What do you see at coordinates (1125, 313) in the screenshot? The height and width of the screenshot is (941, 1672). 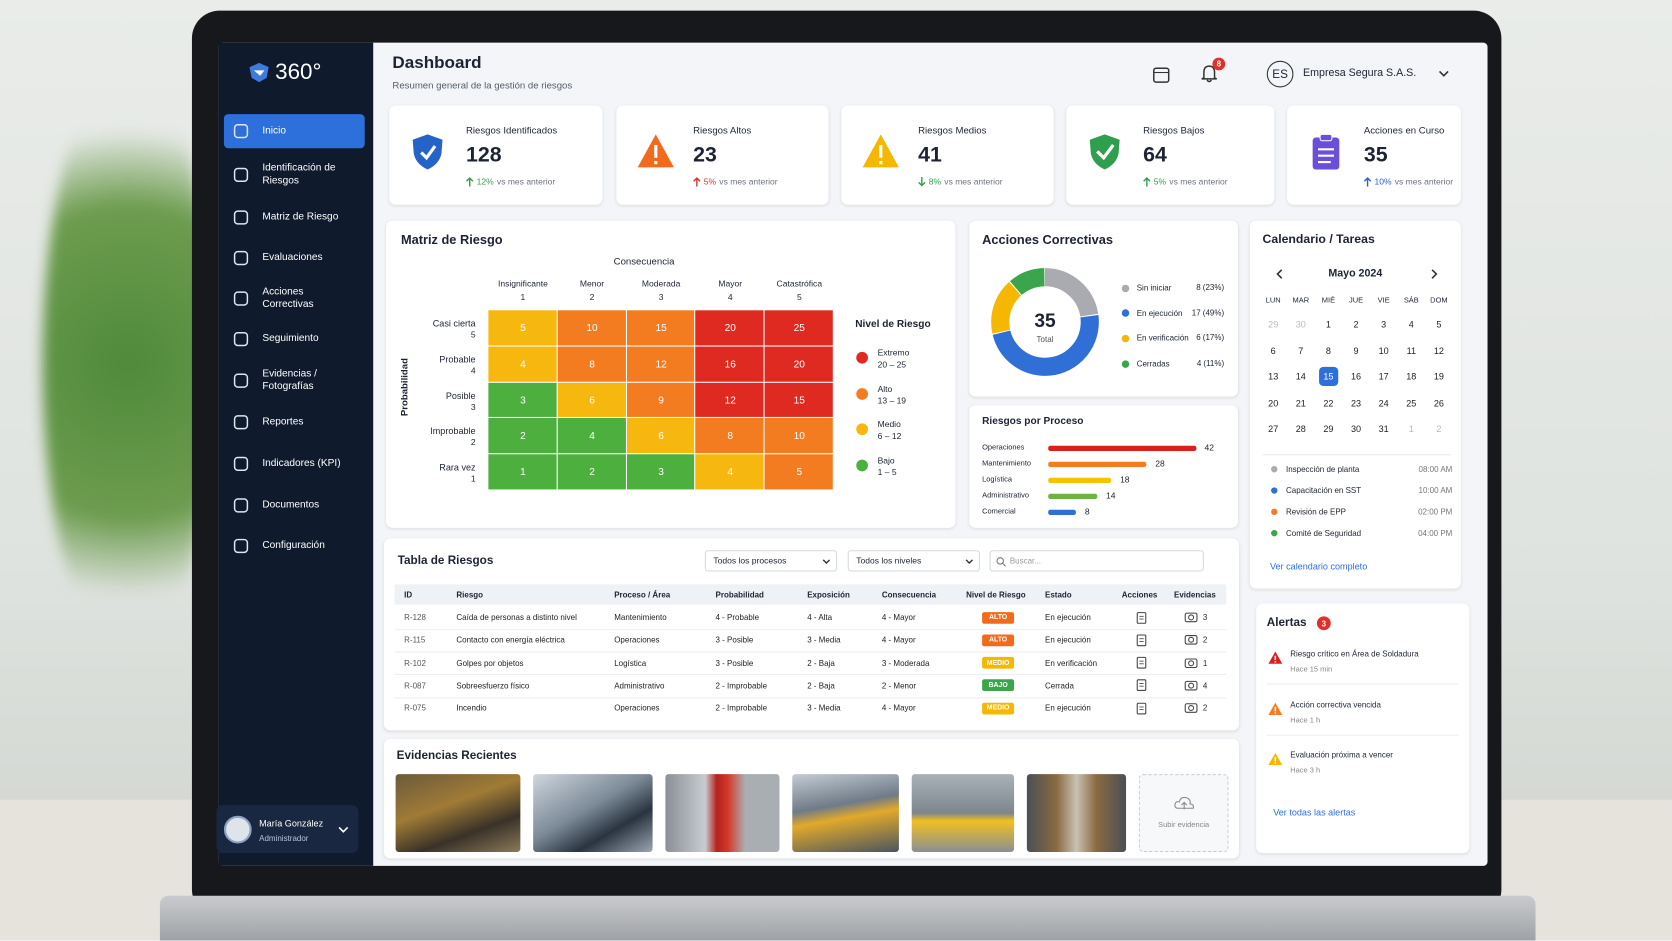 I see `legend-dot` at bounding box center [1125, 313].